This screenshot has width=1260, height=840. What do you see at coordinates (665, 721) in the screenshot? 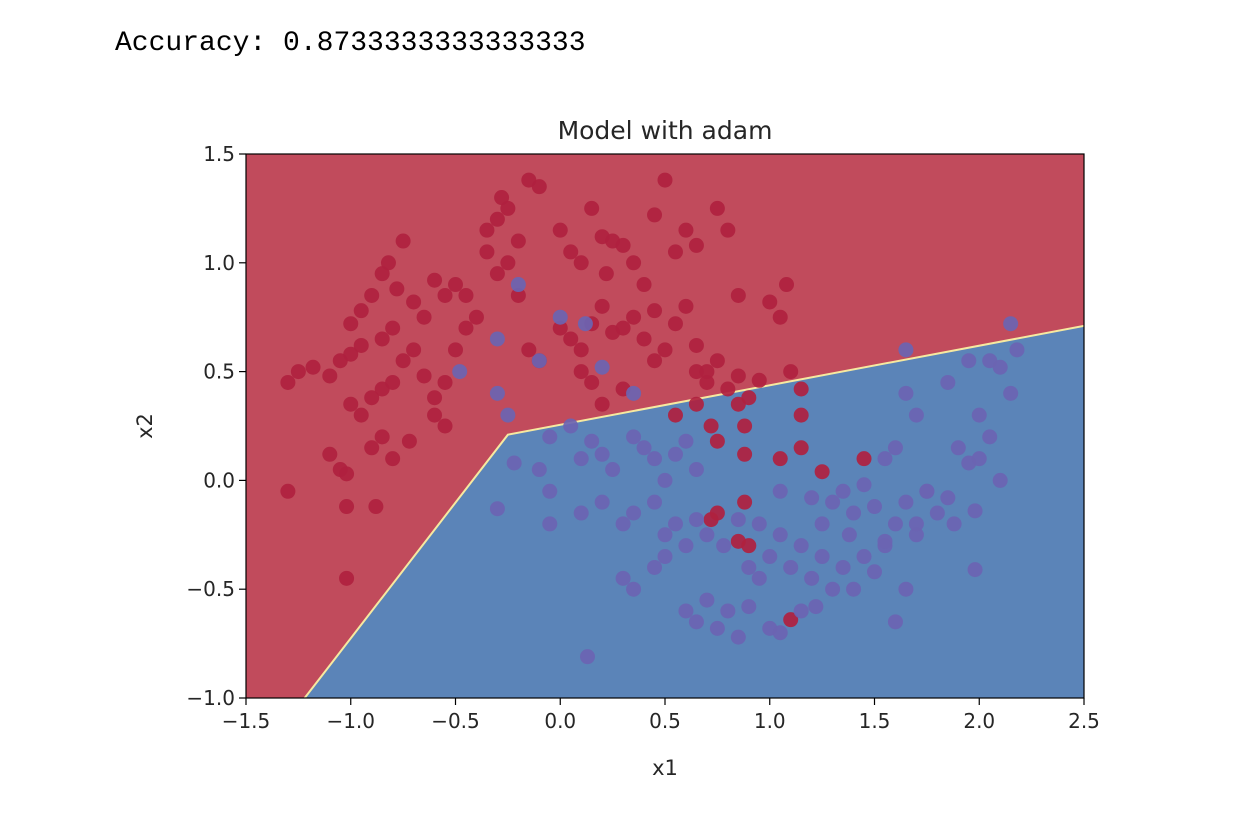
I see `x-tick-label: 0.5` at bounding box center [665, 721].